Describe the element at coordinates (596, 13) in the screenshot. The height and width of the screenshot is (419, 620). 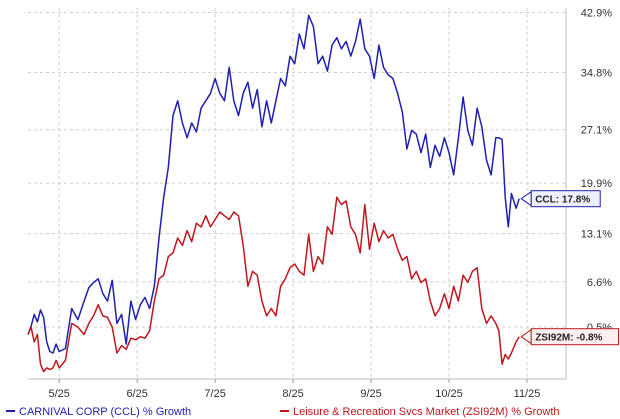
I see `y-tick-label: 42.9%` at that location.